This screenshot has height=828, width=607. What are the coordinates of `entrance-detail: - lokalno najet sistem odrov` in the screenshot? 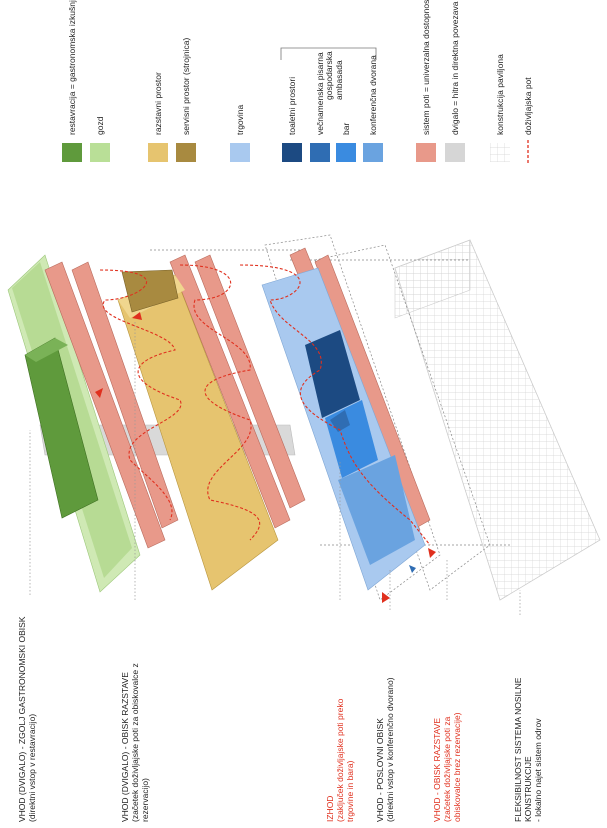 It's located at (538, 770).